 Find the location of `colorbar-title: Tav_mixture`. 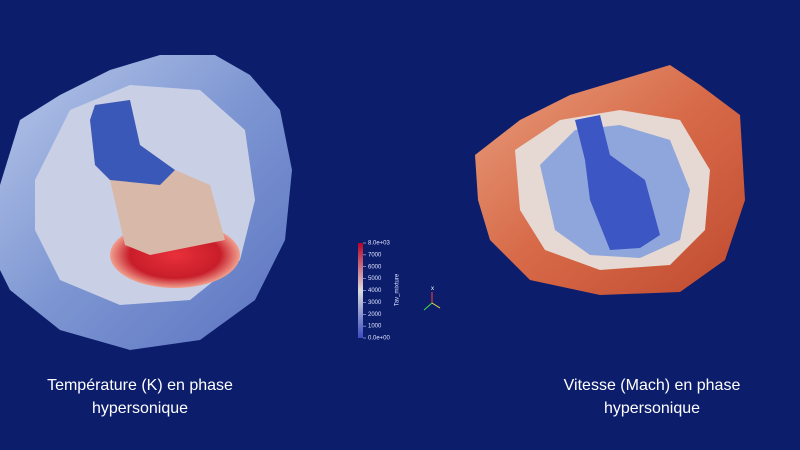

colorbar-title: Tav_mixture is located at coordinates (398, 289).